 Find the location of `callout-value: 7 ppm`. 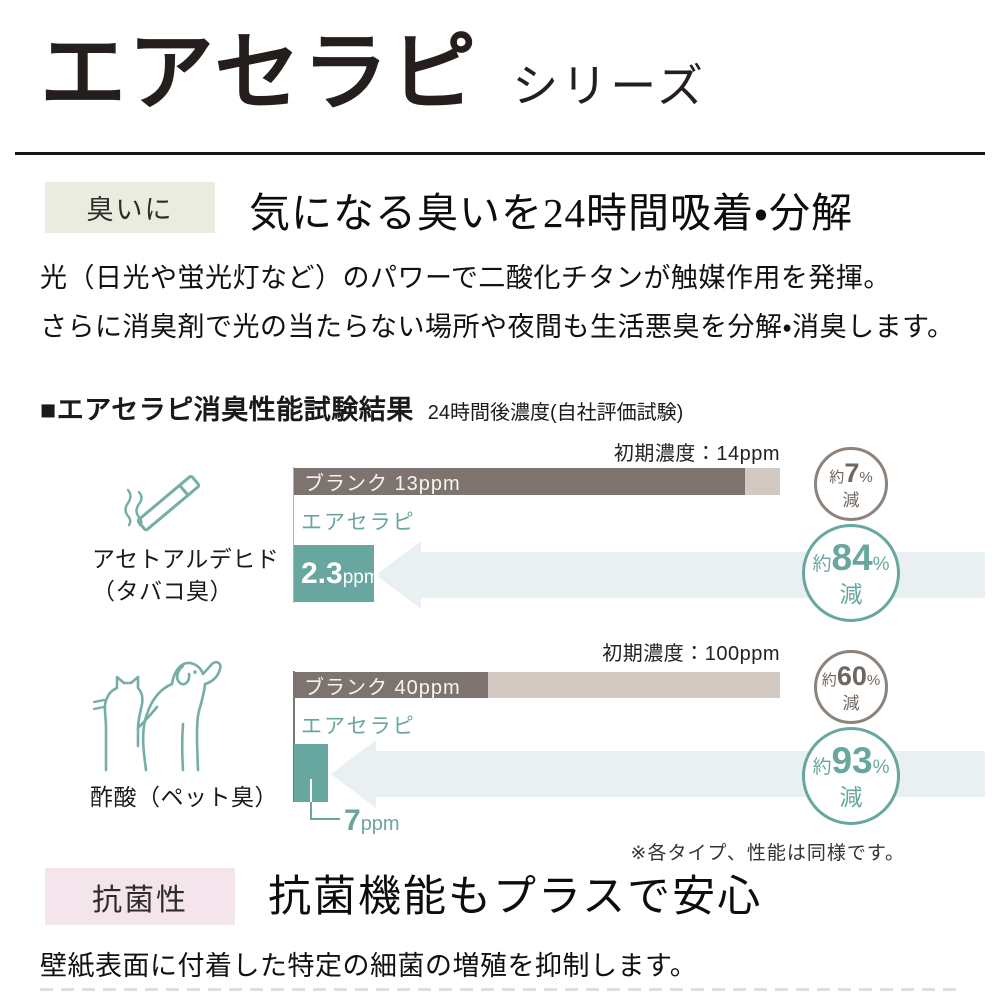

callout-value: 7 ppm is located at coordinates (372, 820).